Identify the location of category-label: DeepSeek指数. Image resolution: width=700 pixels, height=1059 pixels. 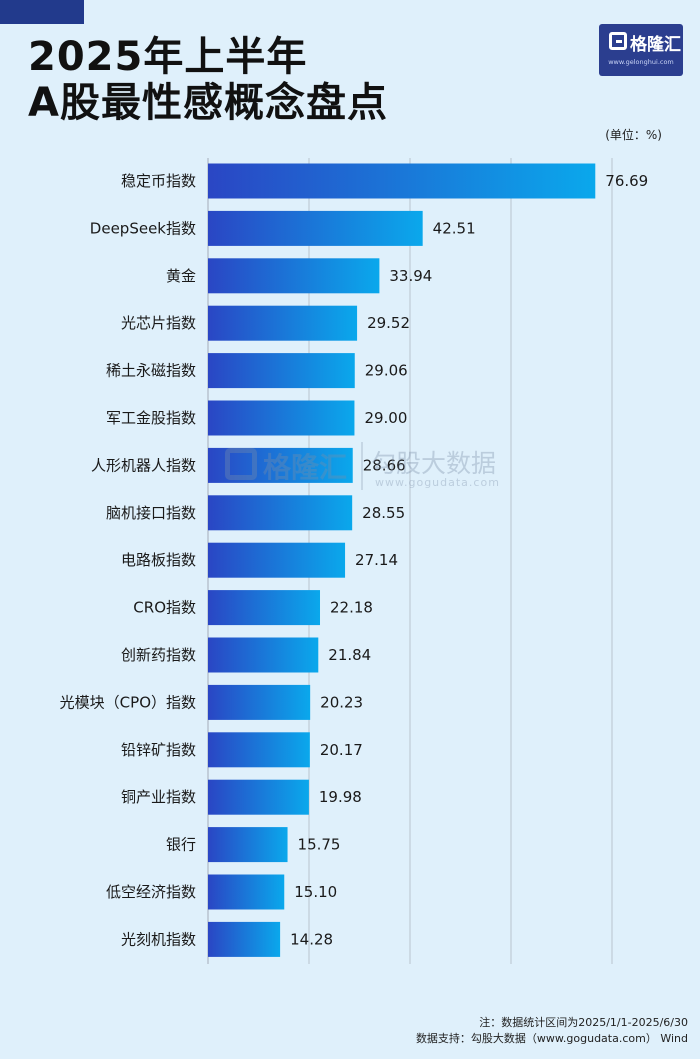
(143, 228).